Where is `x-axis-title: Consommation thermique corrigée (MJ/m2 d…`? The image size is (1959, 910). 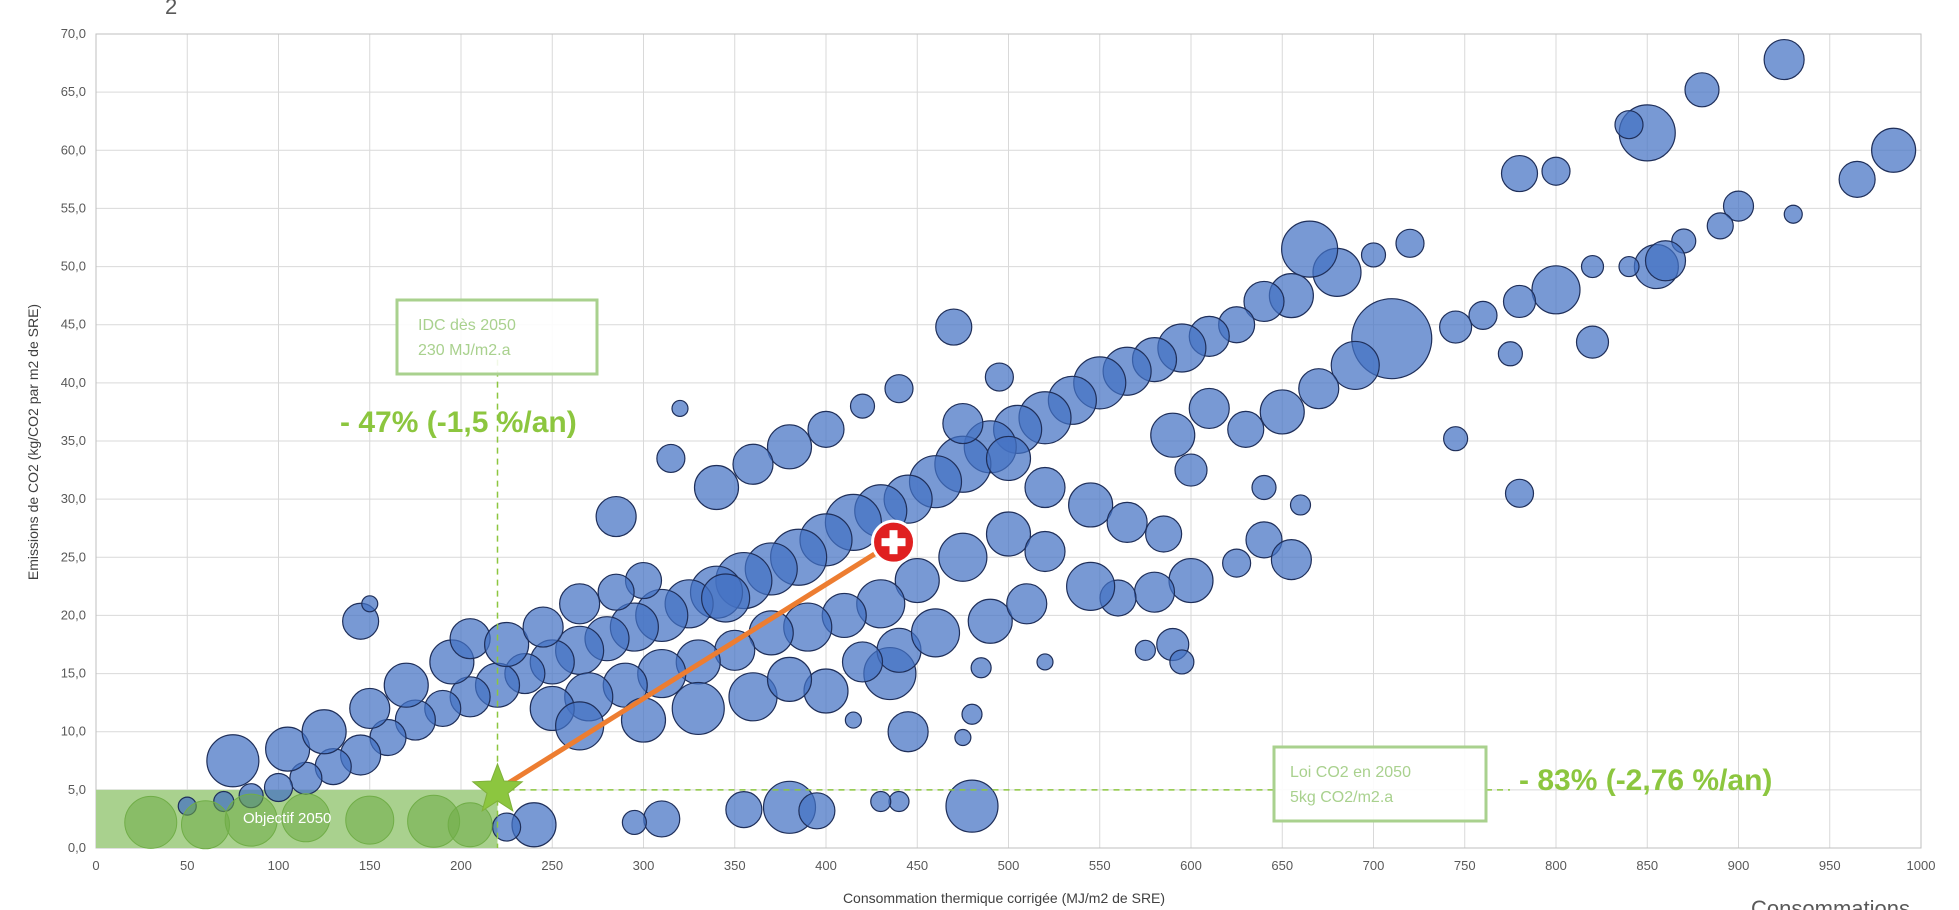 x-axis-title: Consommation thermique corrigée (MJ/m2 d… is located at coordinates (1004, 898).